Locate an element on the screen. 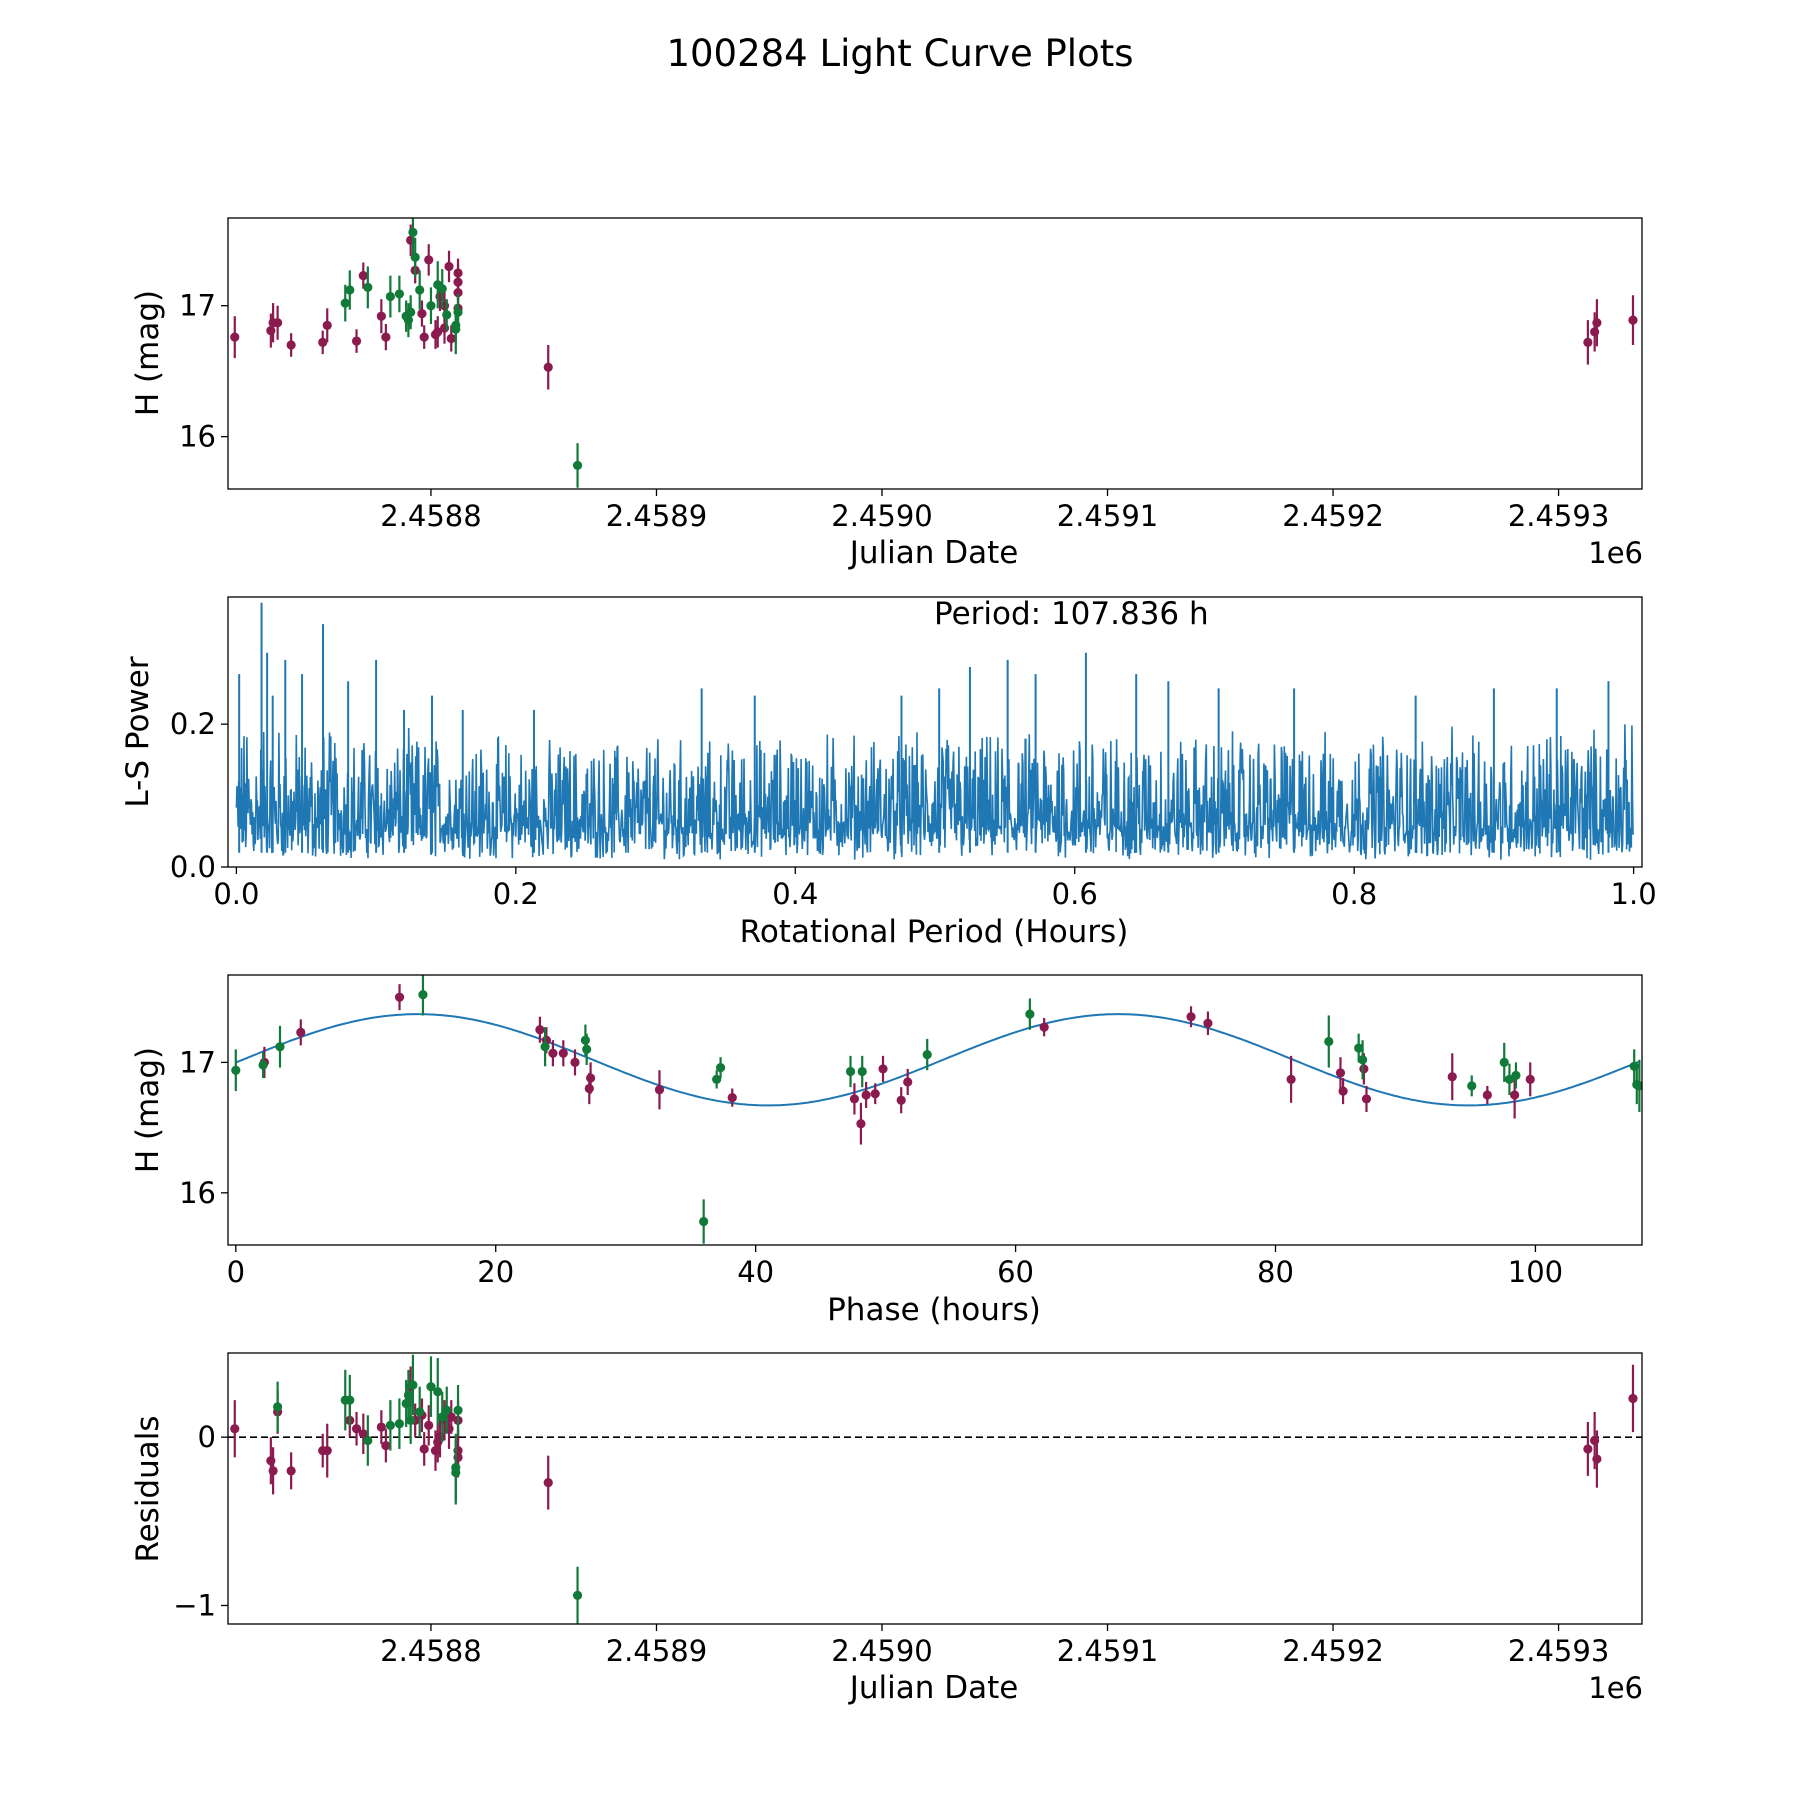 This screenshot has height=1800, width=1800. phase-y-axis-label: H (mag) is located at coordinates (148, 1110).